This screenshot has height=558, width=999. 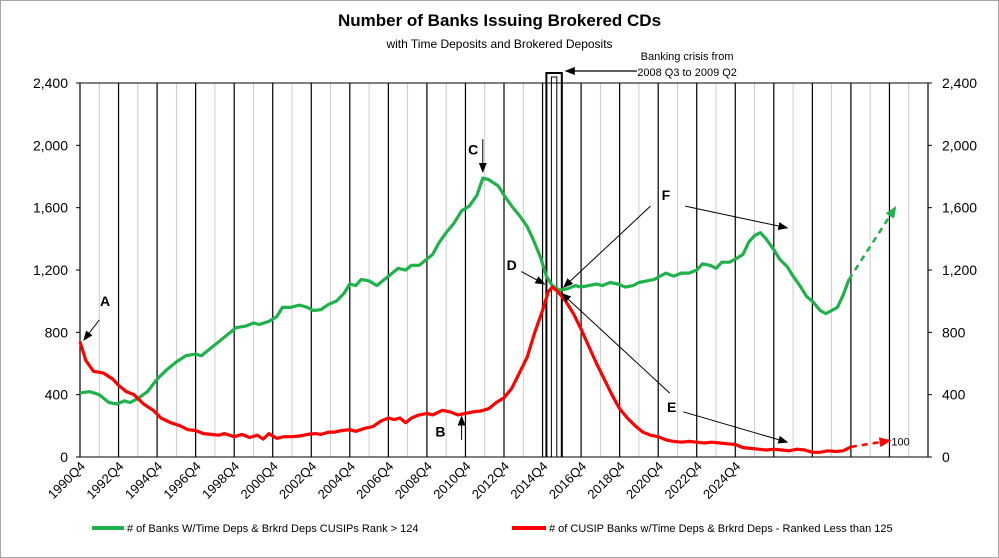 I want to click on x-tick-label: 2008Q4, so click(x=413, y=480).